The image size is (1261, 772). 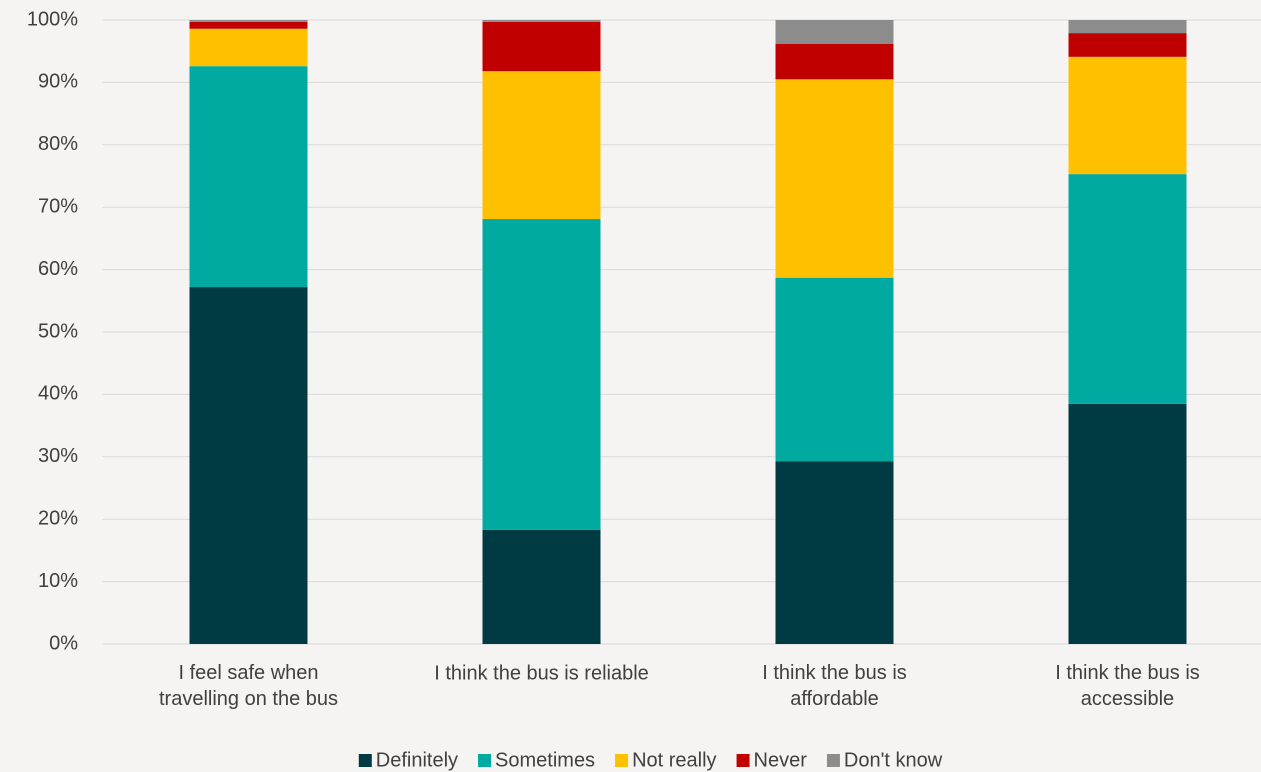 What do you see at coordinates (58, 518) in the screenshot?
I see `y-tick-label: 20%` at bounding box center [58, 518].